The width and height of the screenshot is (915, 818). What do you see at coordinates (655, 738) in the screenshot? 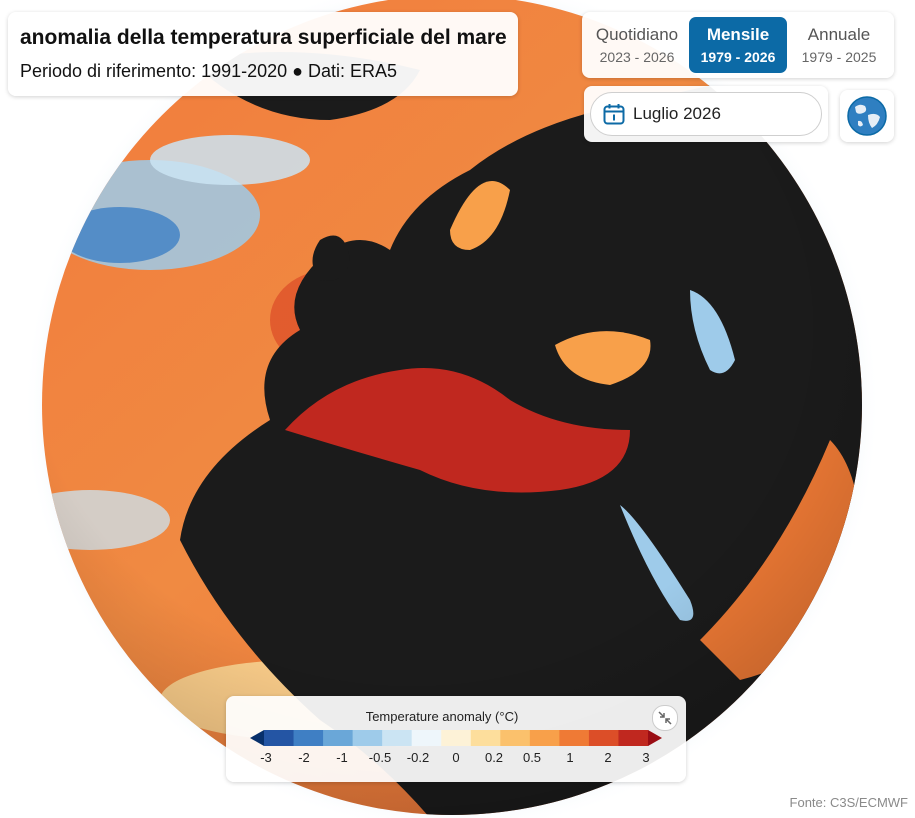
I see `legend-arrow-high` at bounding box center [655, 738].